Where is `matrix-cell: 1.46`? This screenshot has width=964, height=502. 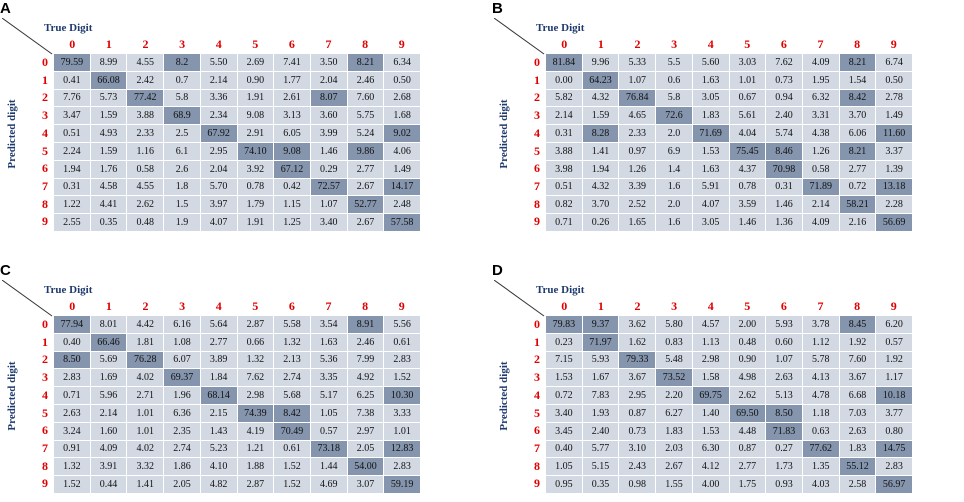
matrix-cell: 1.46 is located at coordinates (747, 222).